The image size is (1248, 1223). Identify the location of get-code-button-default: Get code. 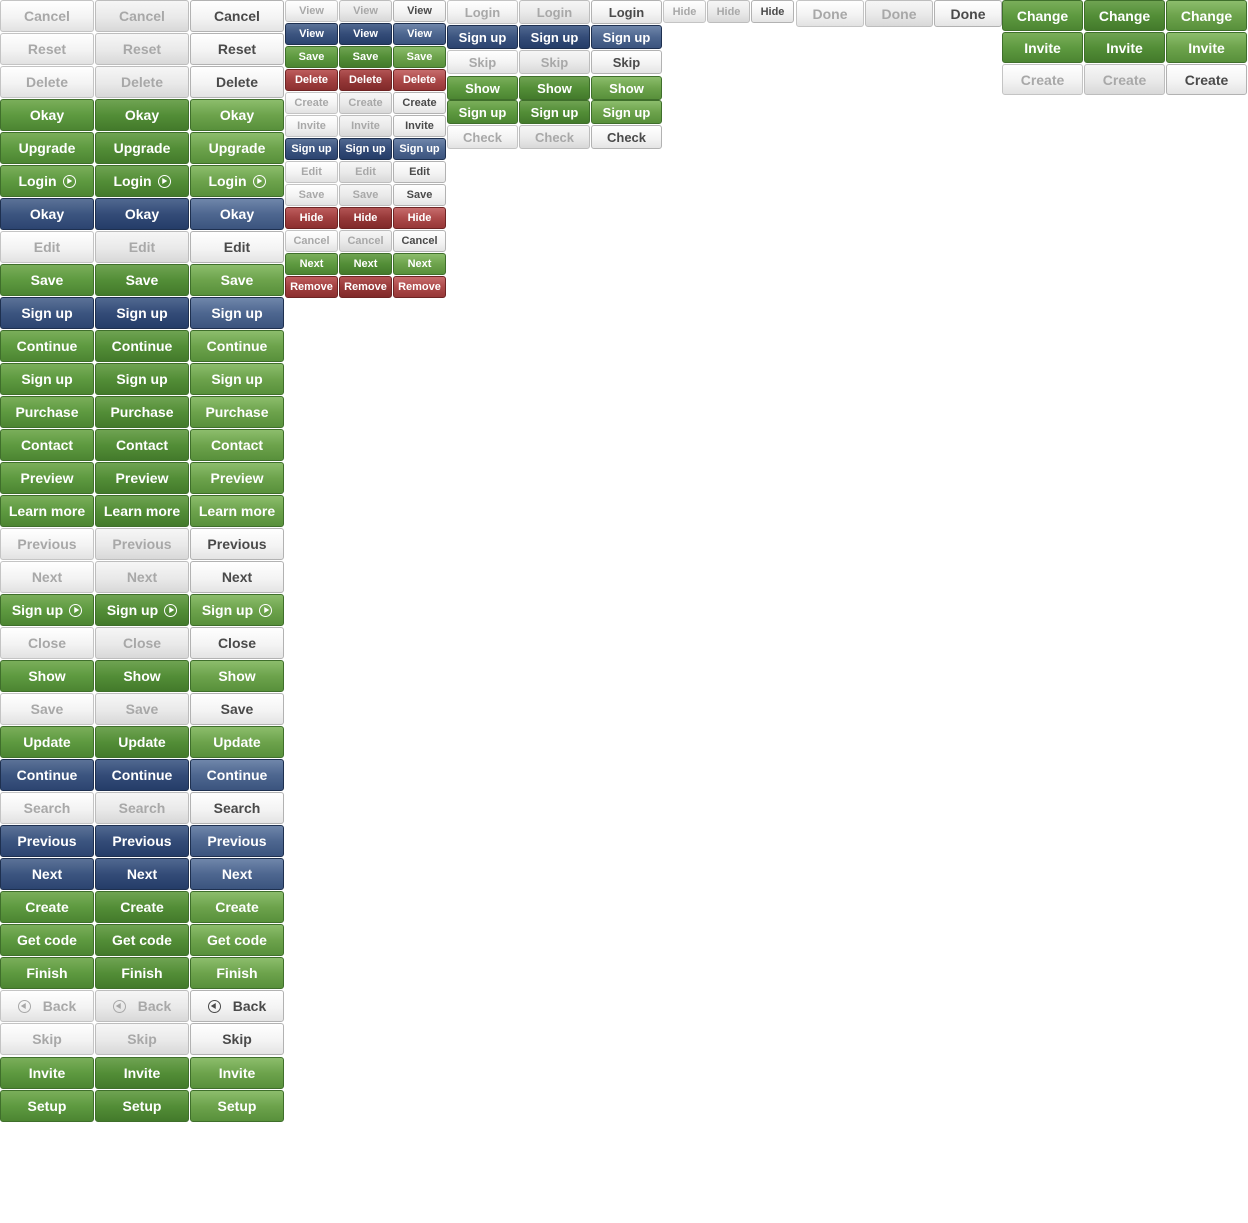
(47, 940).